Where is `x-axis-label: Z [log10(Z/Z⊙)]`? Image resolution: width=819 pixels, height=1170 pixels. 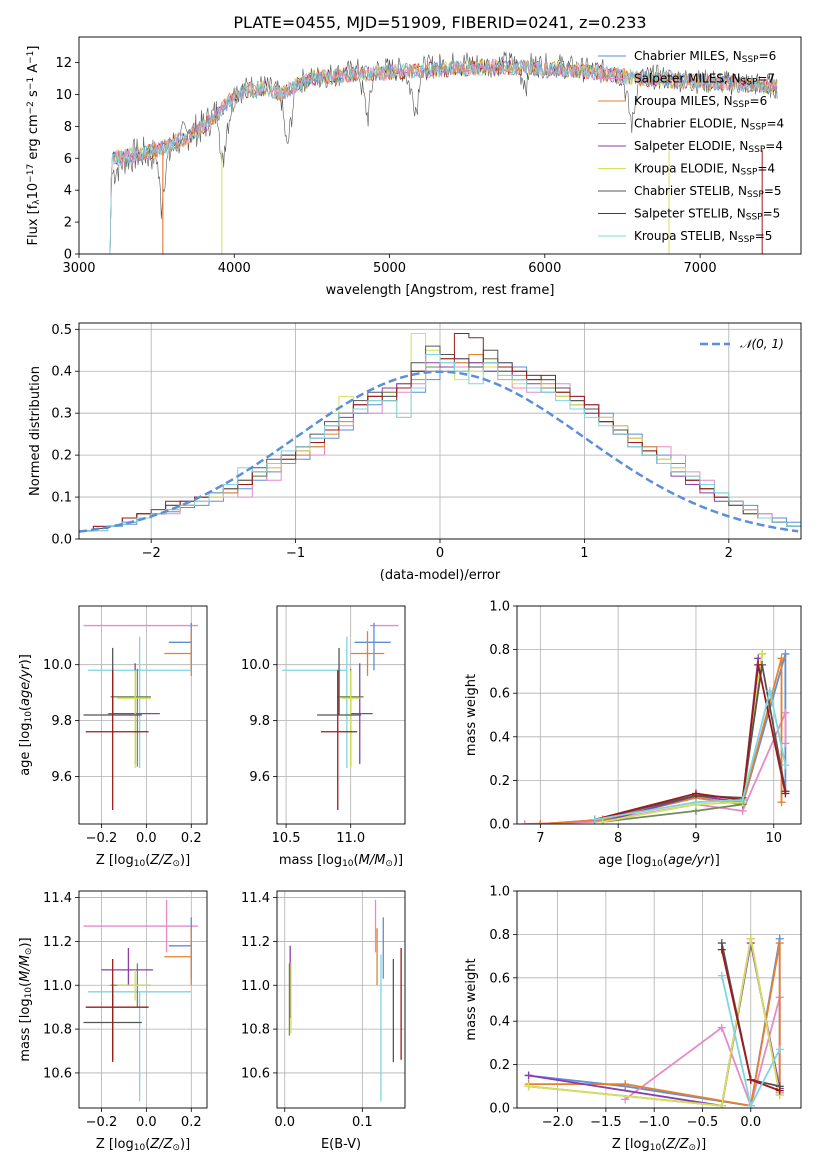
x-axis-label: Z [log10(Z/Z⊙)] is located at coordinates (143, 861).